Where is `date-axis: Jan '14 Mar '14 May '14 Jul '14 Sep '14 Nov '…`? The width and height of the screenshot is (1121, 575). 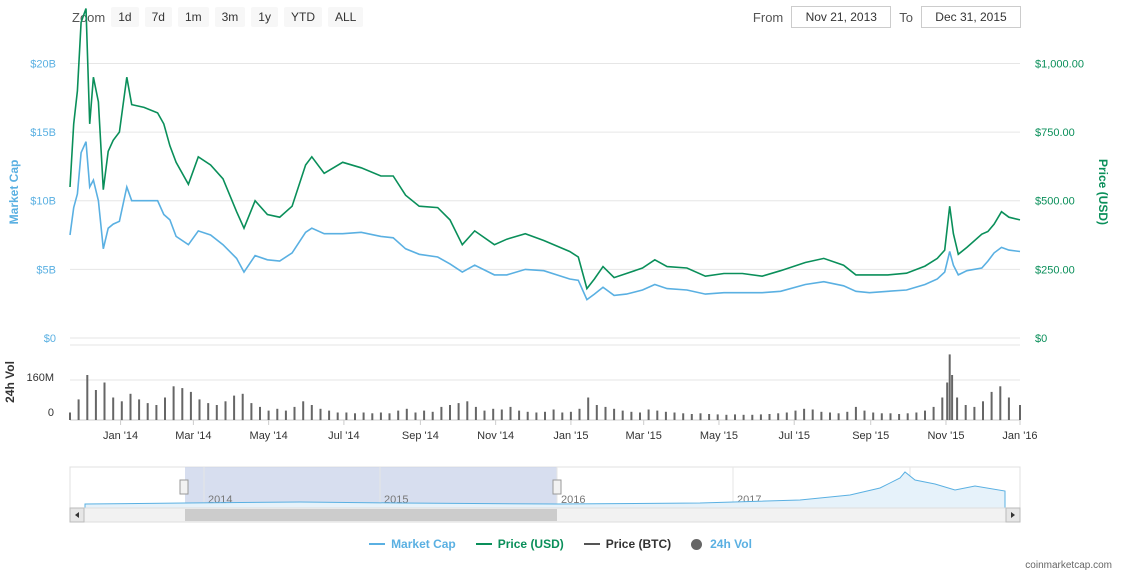
date-axis: Jan '14 Mar '14 May '14 Jul '14 Sep '14 Nov '… is located at coordinates (570, 431).